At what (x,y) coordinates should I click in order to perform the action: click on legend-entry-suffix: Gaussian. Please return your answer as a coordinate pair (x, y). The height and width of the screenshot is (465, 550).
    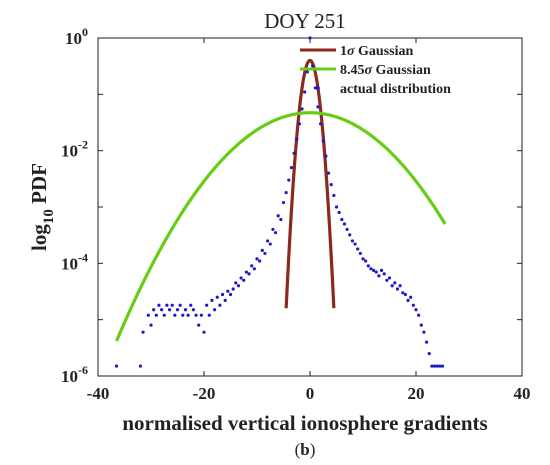
    Looking at the image, I should click on (384, 51).